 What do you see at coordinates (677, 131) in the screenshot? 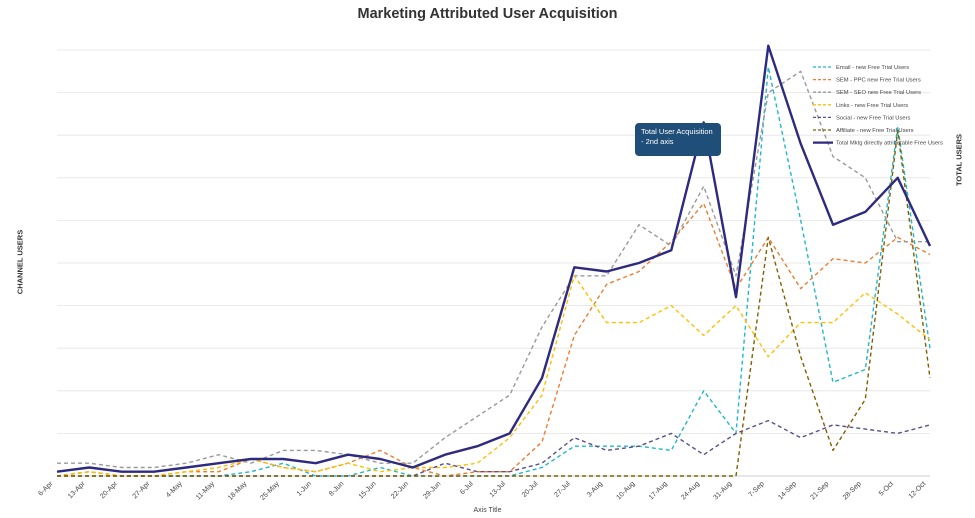
I see `annotation-line-1: Total User Acquisition` at bounding box center [677, 131].